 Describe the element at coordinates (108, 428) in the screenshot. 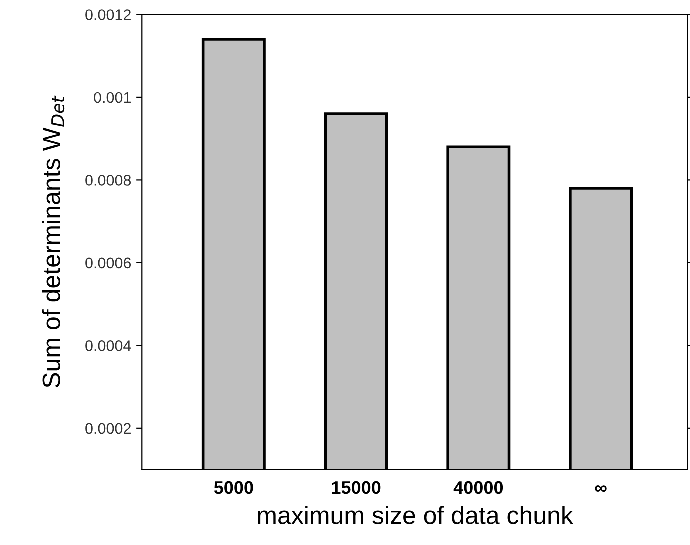

I see `y-tick-label: 0.0002` at that location.